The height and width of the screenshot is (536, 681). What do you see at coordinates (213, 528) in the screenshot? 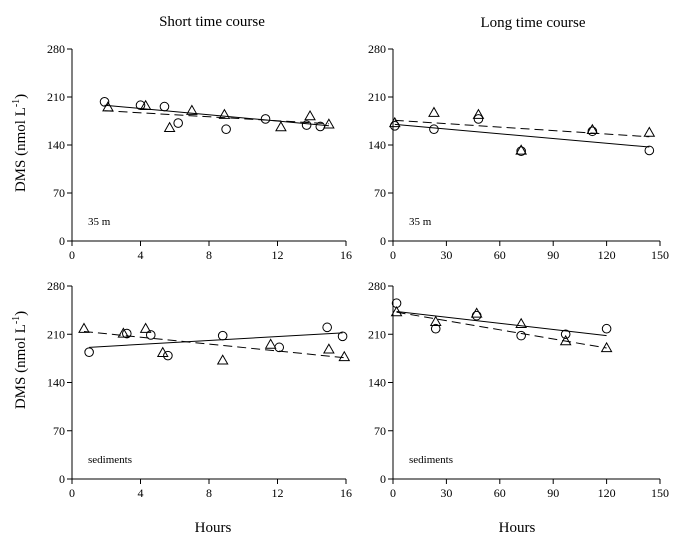
I see `x-axis-title-left: Hours` at bounding box center [213, 528].